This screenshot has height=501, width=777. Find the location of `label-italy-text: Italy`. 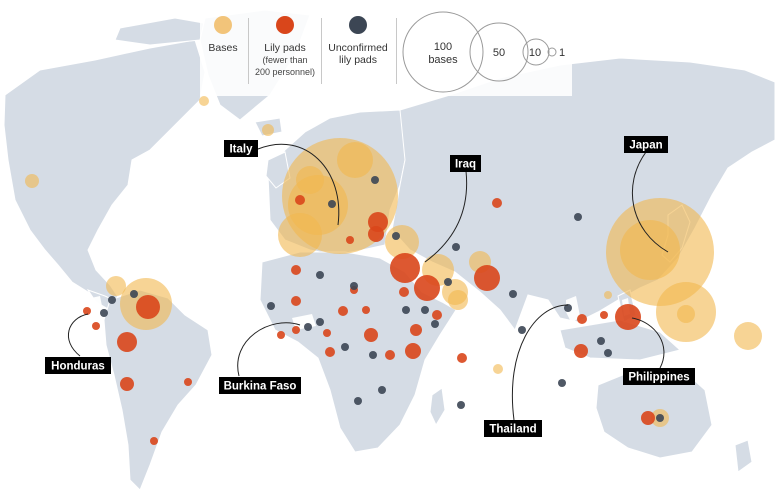

label-italy-text: Italy is located at coordinates (241, 150).